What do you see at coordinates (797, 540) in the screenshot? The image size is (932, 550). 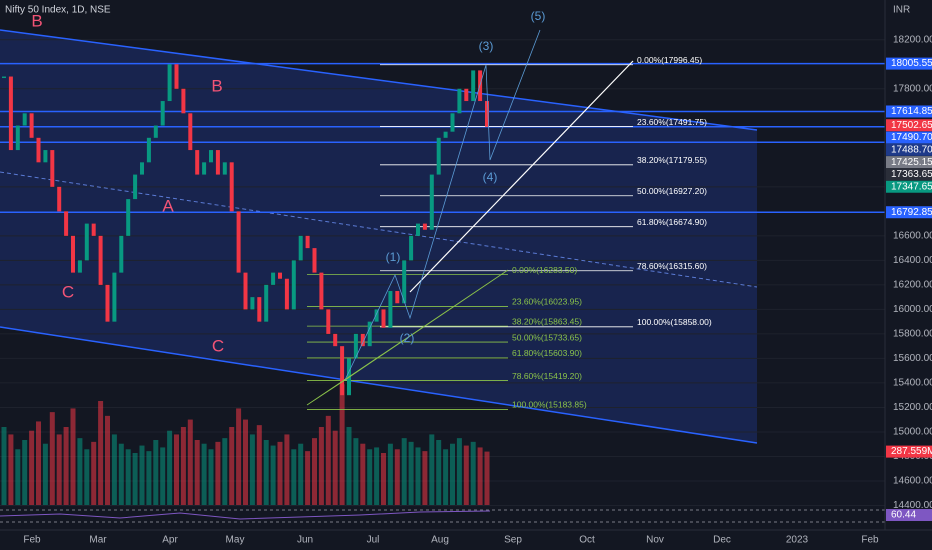 I see `x-tick-label: 2023` at bounding box center [797, 540].